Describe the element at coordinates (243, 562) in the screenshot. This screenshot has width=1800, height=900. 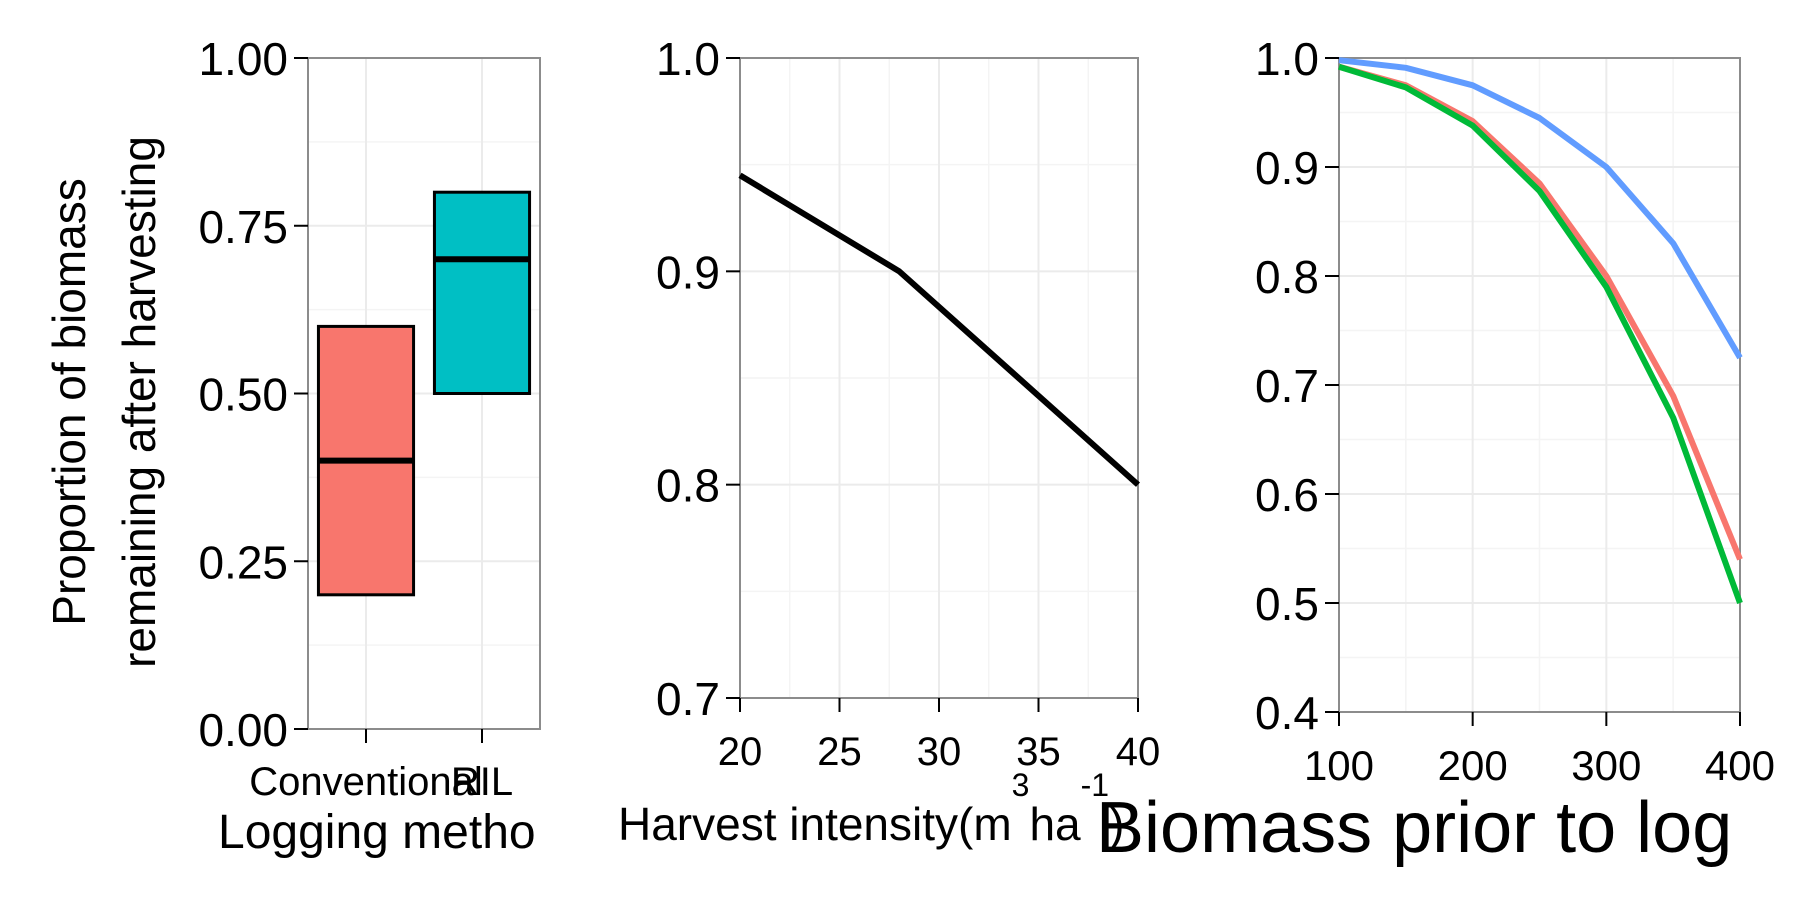
I see `y-tick-label: 0.25` at that location.